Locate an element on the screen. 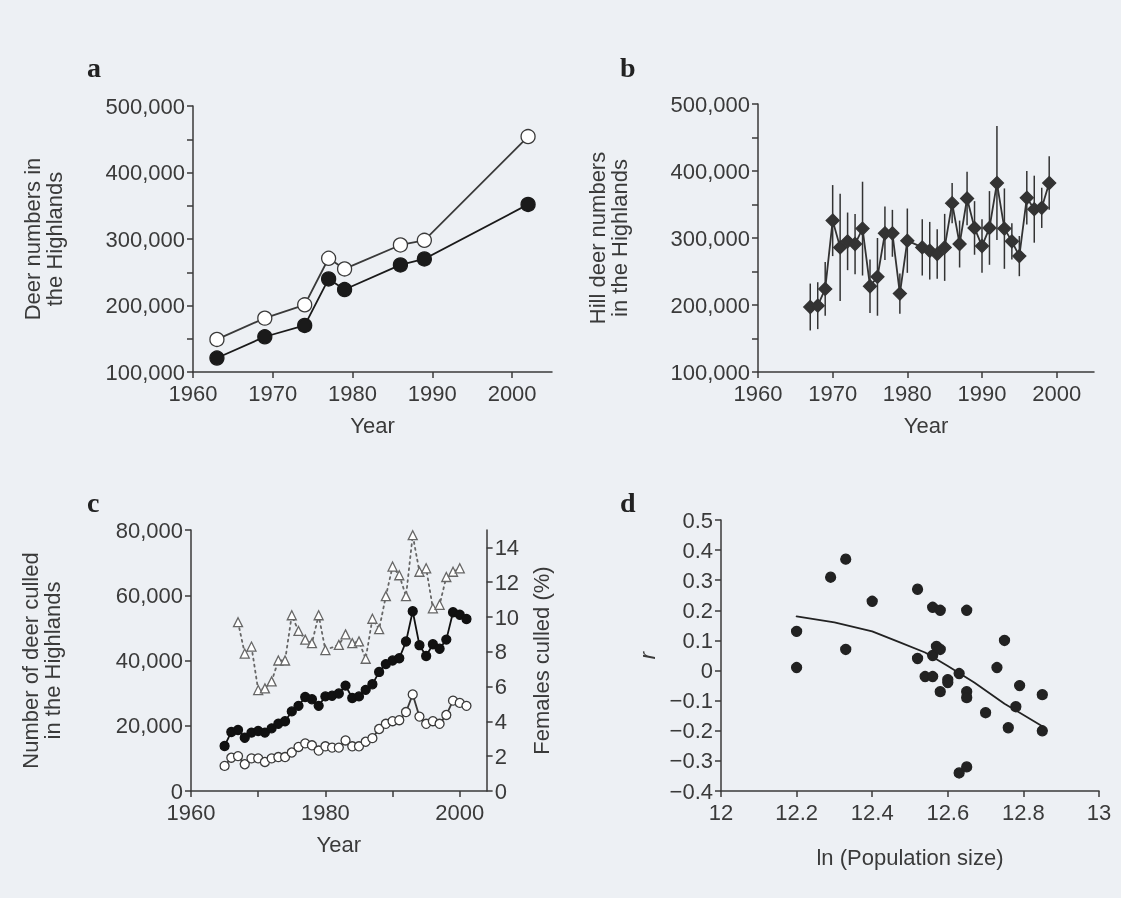 The image size is (1121, 898). x-tick-label: 12.6 is located at coordinates (948, 812).